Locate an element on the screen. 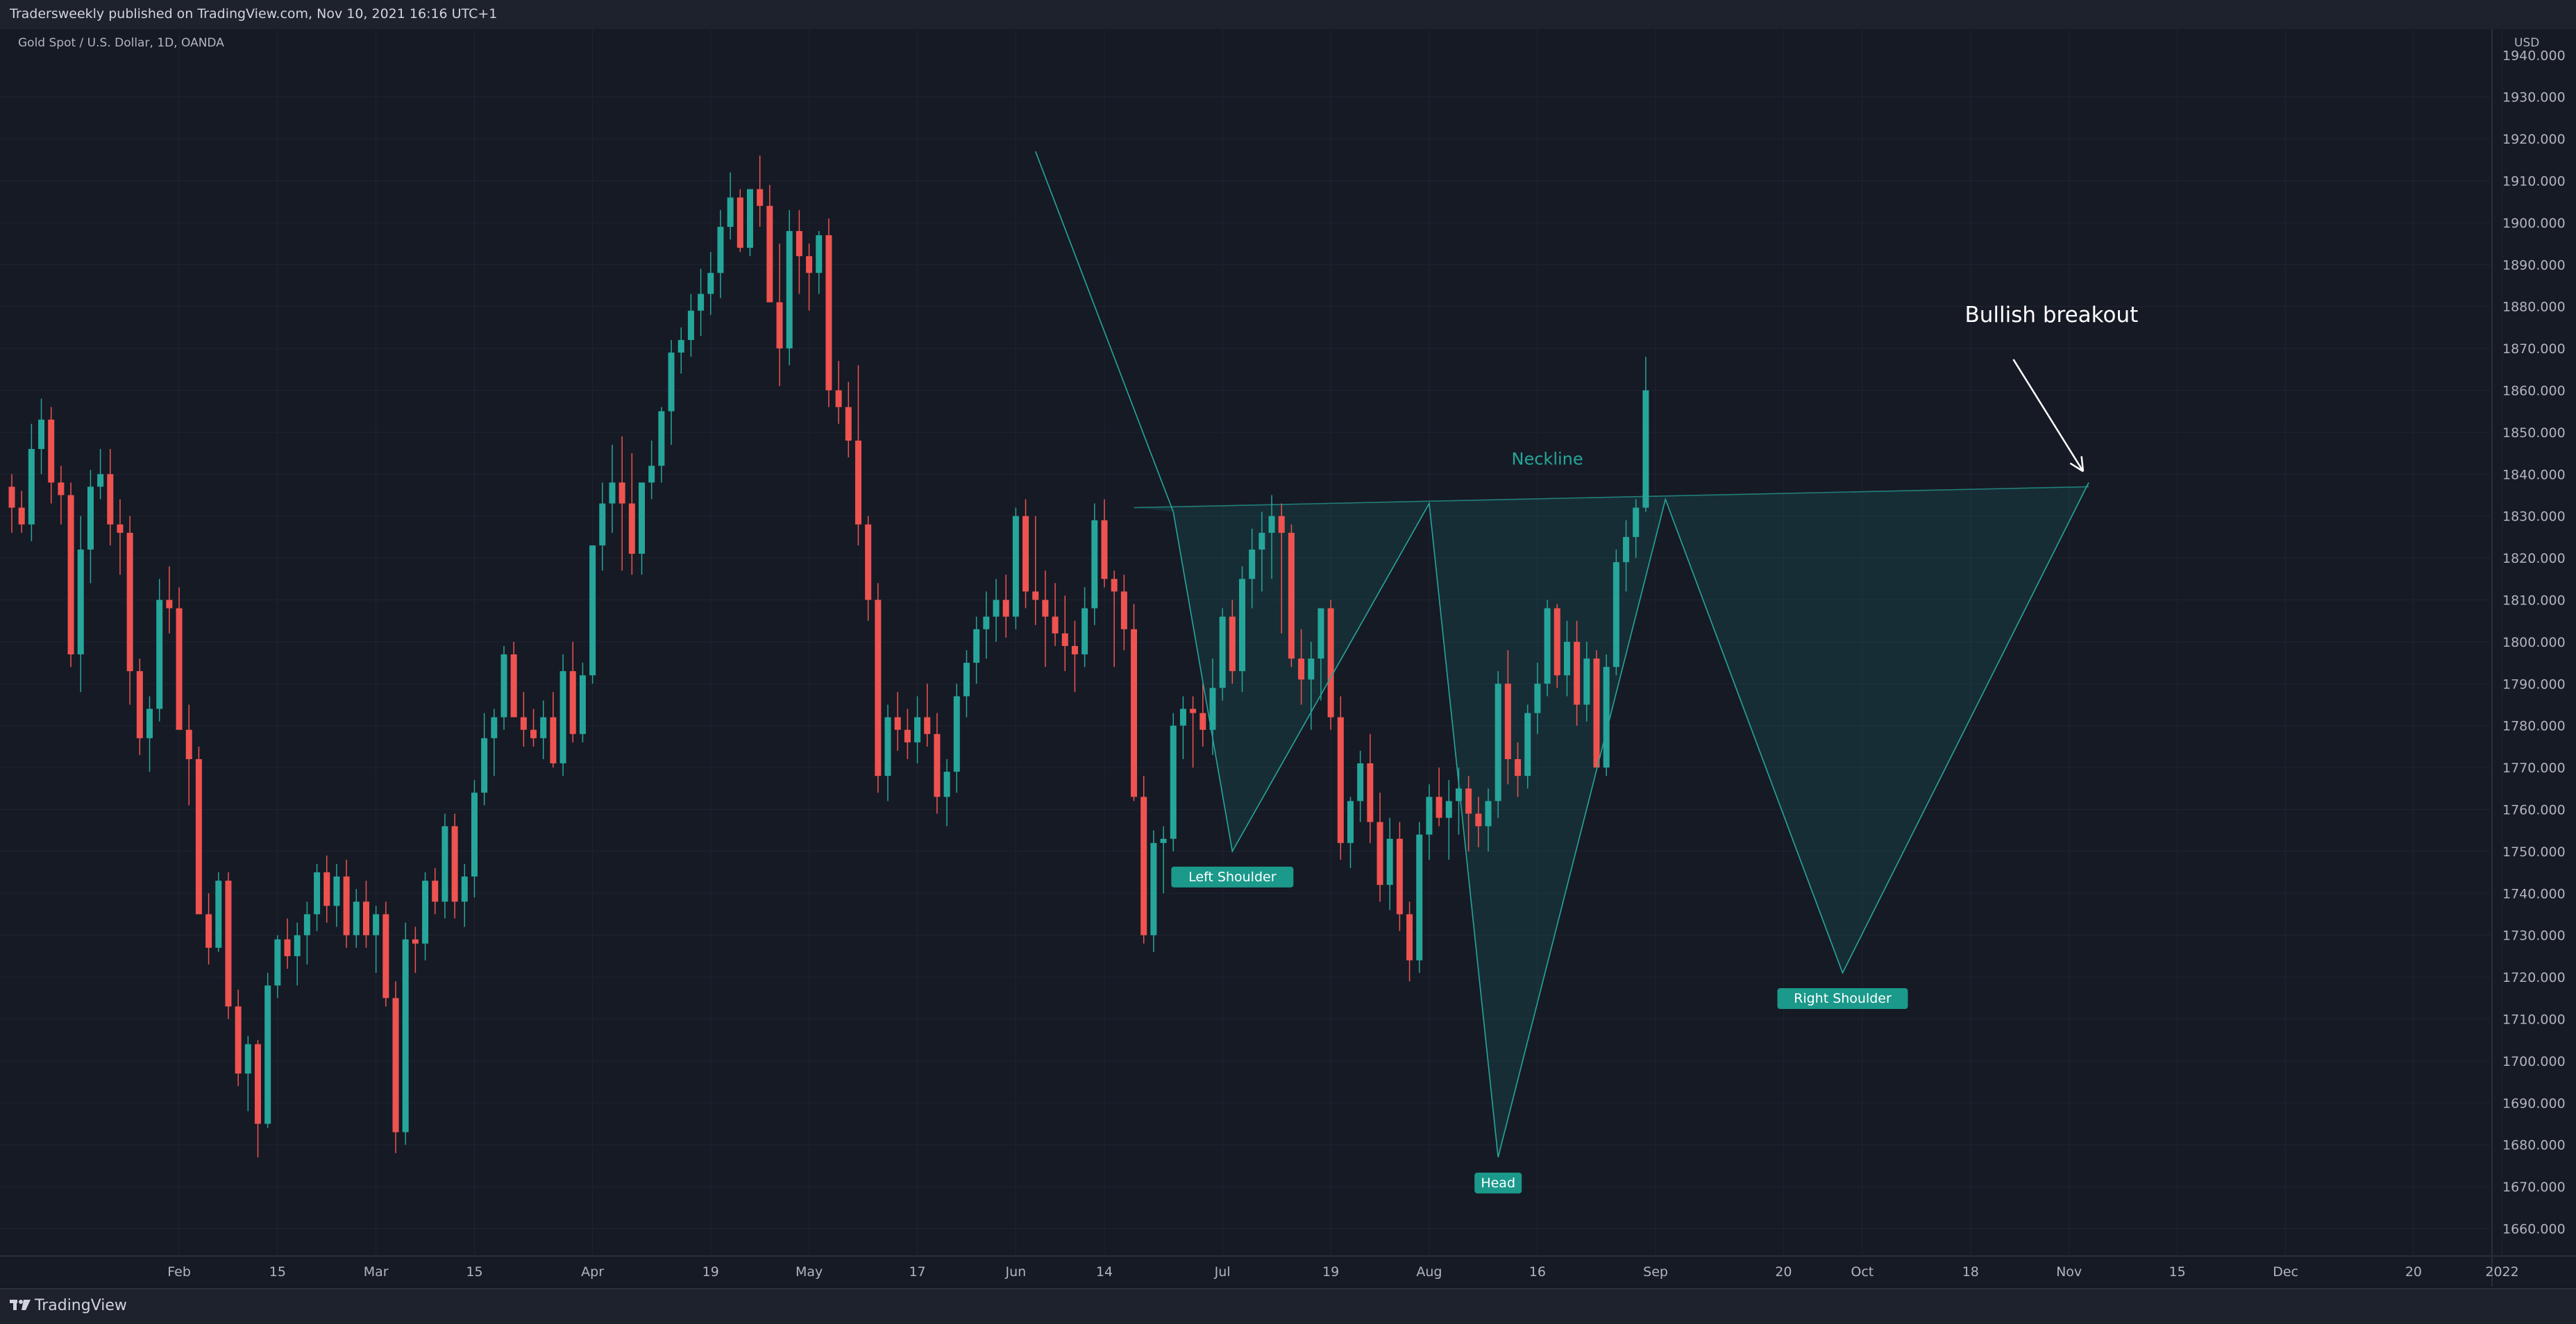 The image size is (2576, 1324). price-tick-label: 1860.000 is located at coordinates (2534, 390).